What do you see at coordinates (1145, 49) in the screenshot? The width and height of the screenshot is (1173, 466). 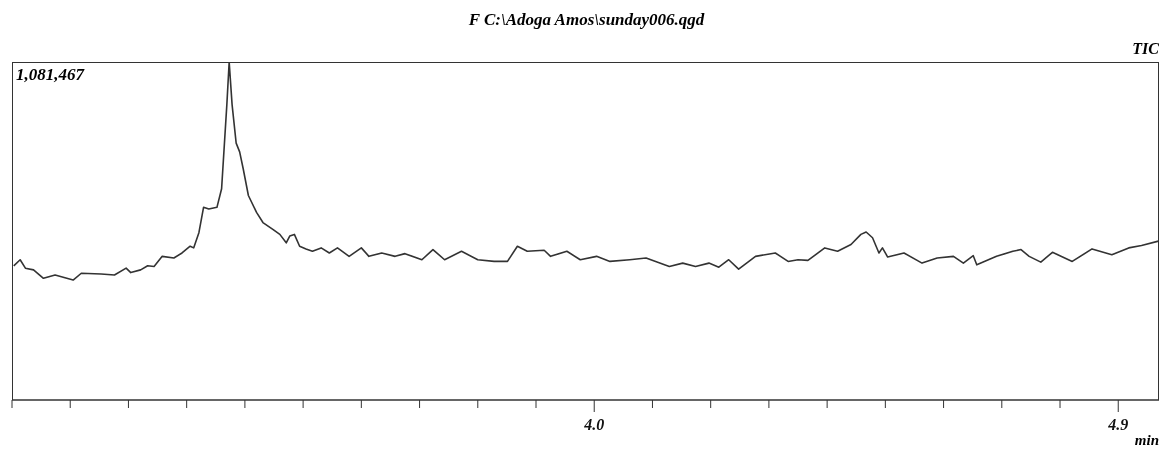 I see `text: TIC` at bounding box center [1145, 49].